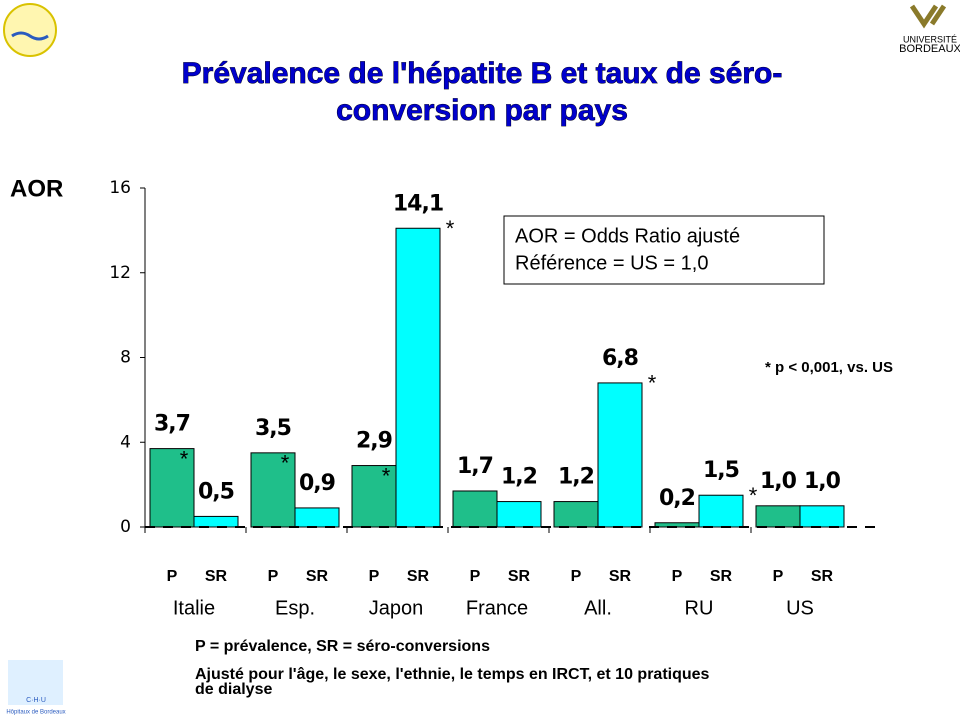  I want to click on x-tick-label: Esp., so click(295, 608).